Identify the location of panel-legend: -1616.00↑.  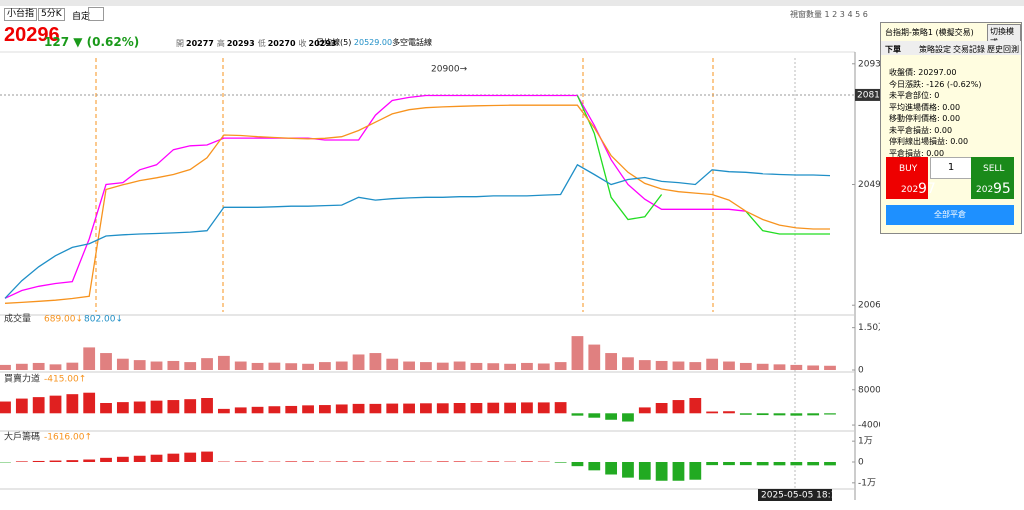
(68, 438).